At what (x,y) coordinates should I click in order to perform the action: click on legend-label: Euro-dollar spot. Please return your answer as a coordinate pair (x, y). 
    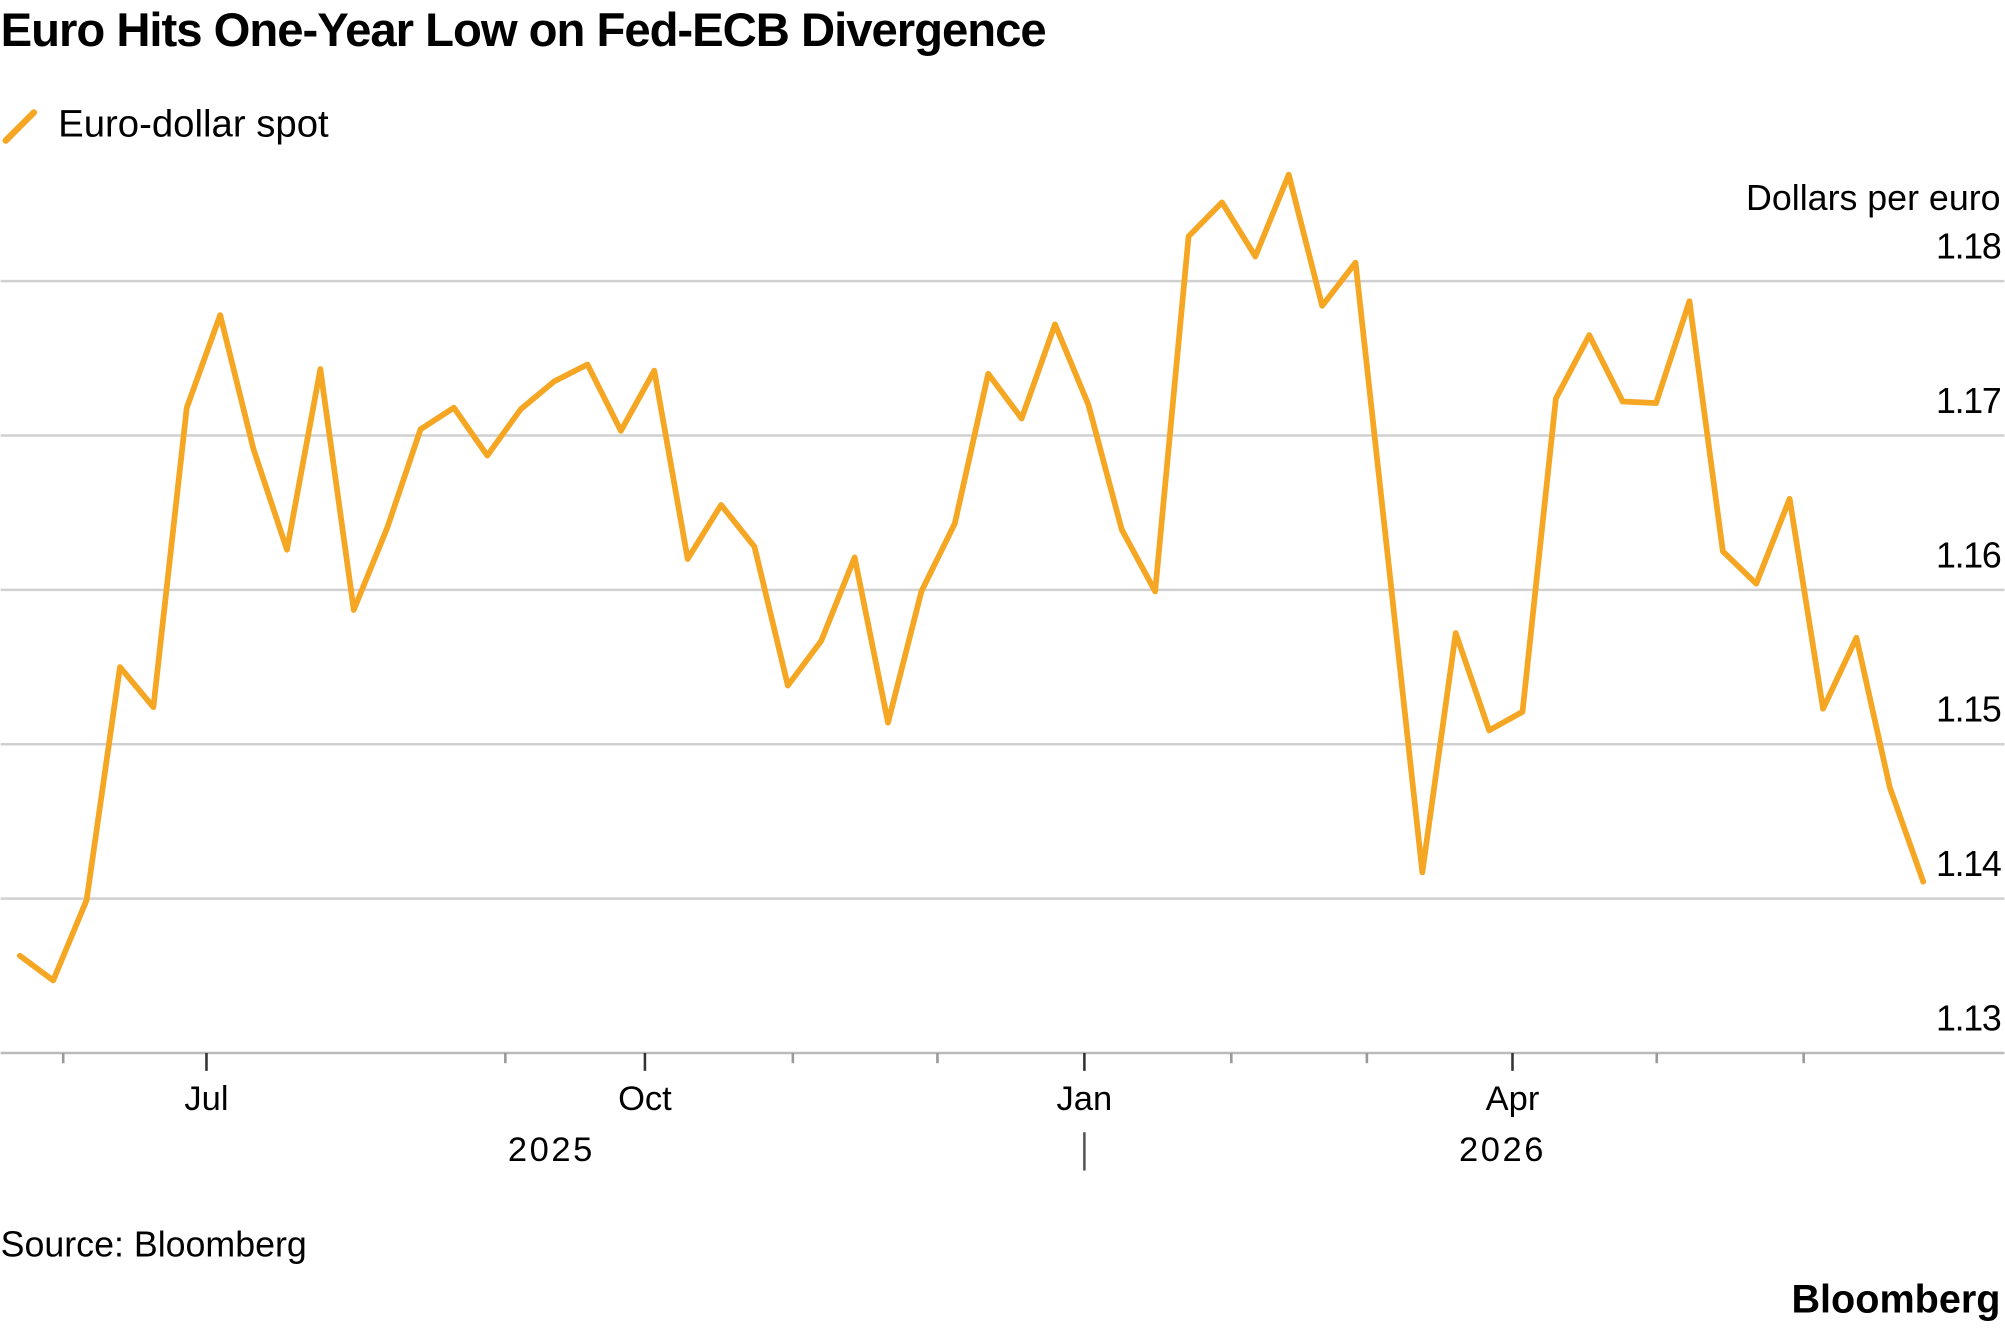
    Looking at the image, I should click on (193, 123).